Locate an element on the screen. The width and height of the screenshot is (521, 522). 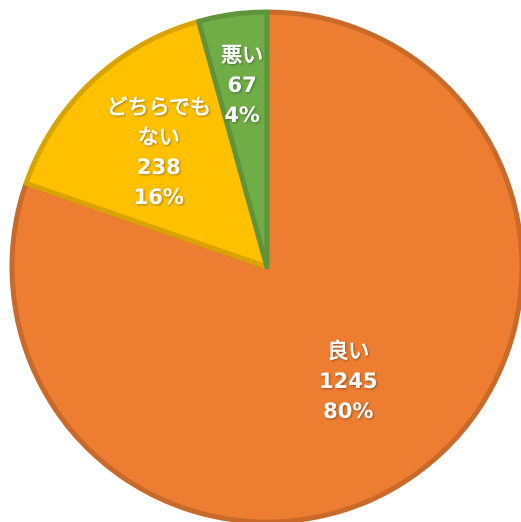
category-label: 良い is located at coordinates (348, 351).